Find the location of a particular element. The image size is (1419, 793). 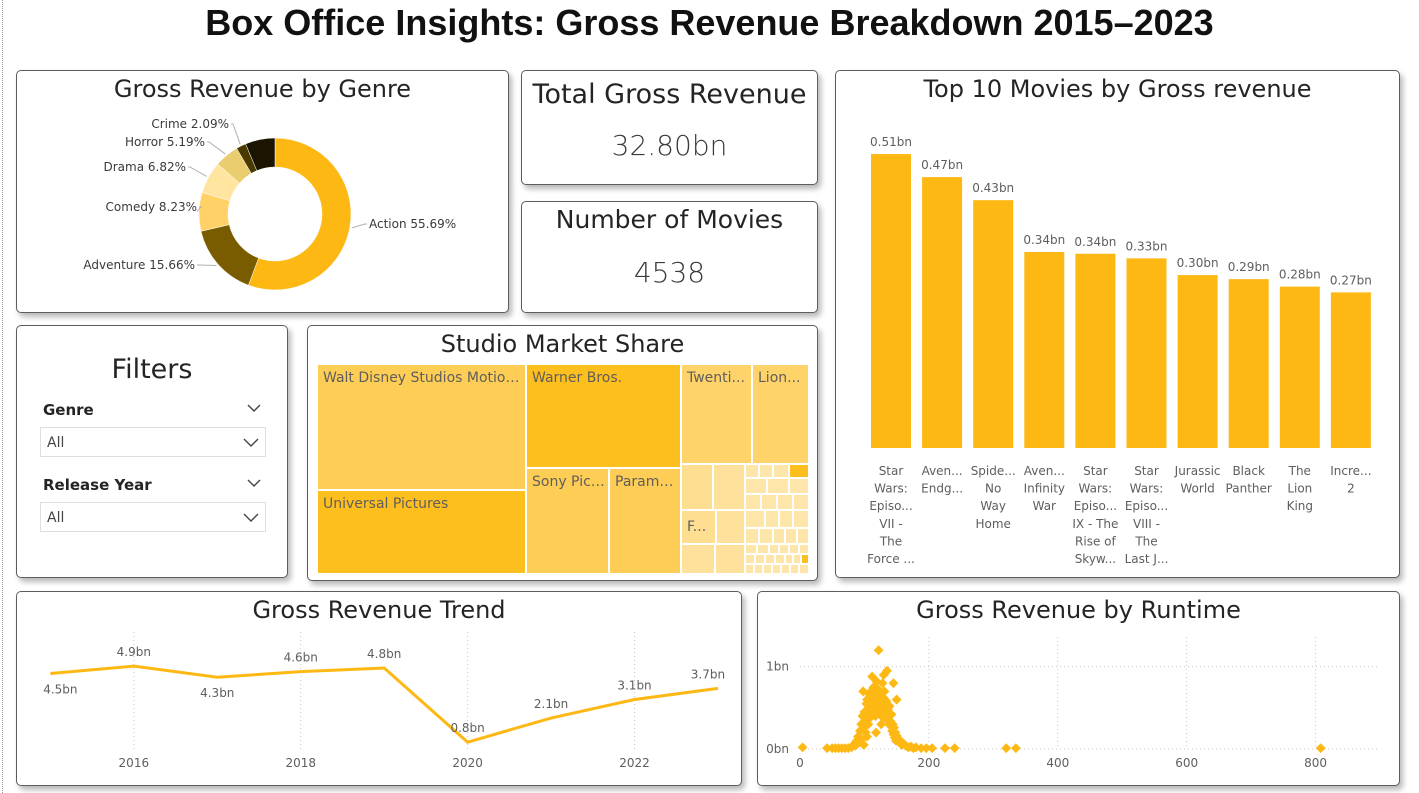

bar-value-label: 0.43bn is located at coordinates (993, 188).